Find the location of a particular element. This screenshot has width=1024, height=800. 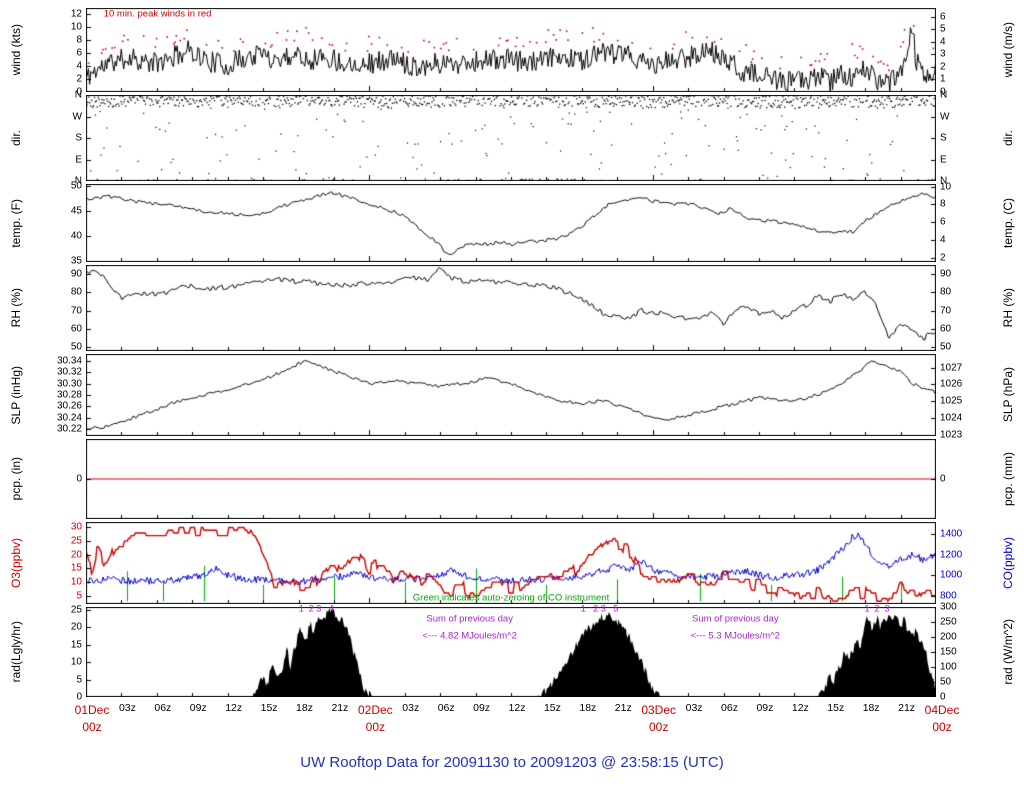

x-minor-label: 18z is located at coordinates (304, 708).